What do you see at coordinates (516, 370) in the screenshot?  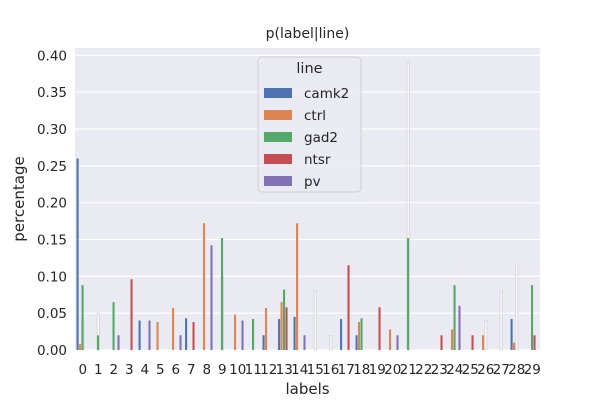 I see `x-tick-label: 28` at bounding box center [516, 370].